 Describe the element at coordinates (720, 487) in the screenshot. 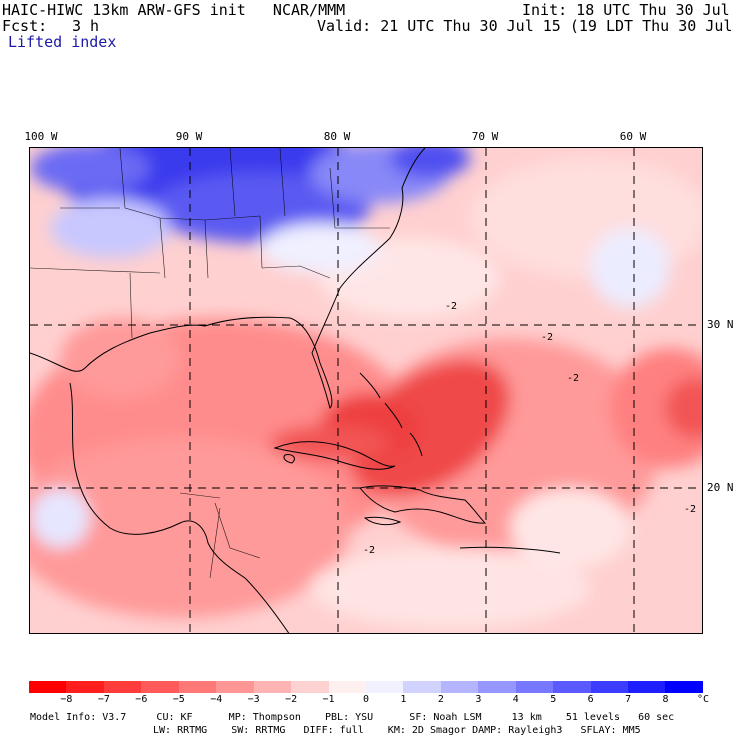

I see `lat-label-20n: 20 N` at that location.